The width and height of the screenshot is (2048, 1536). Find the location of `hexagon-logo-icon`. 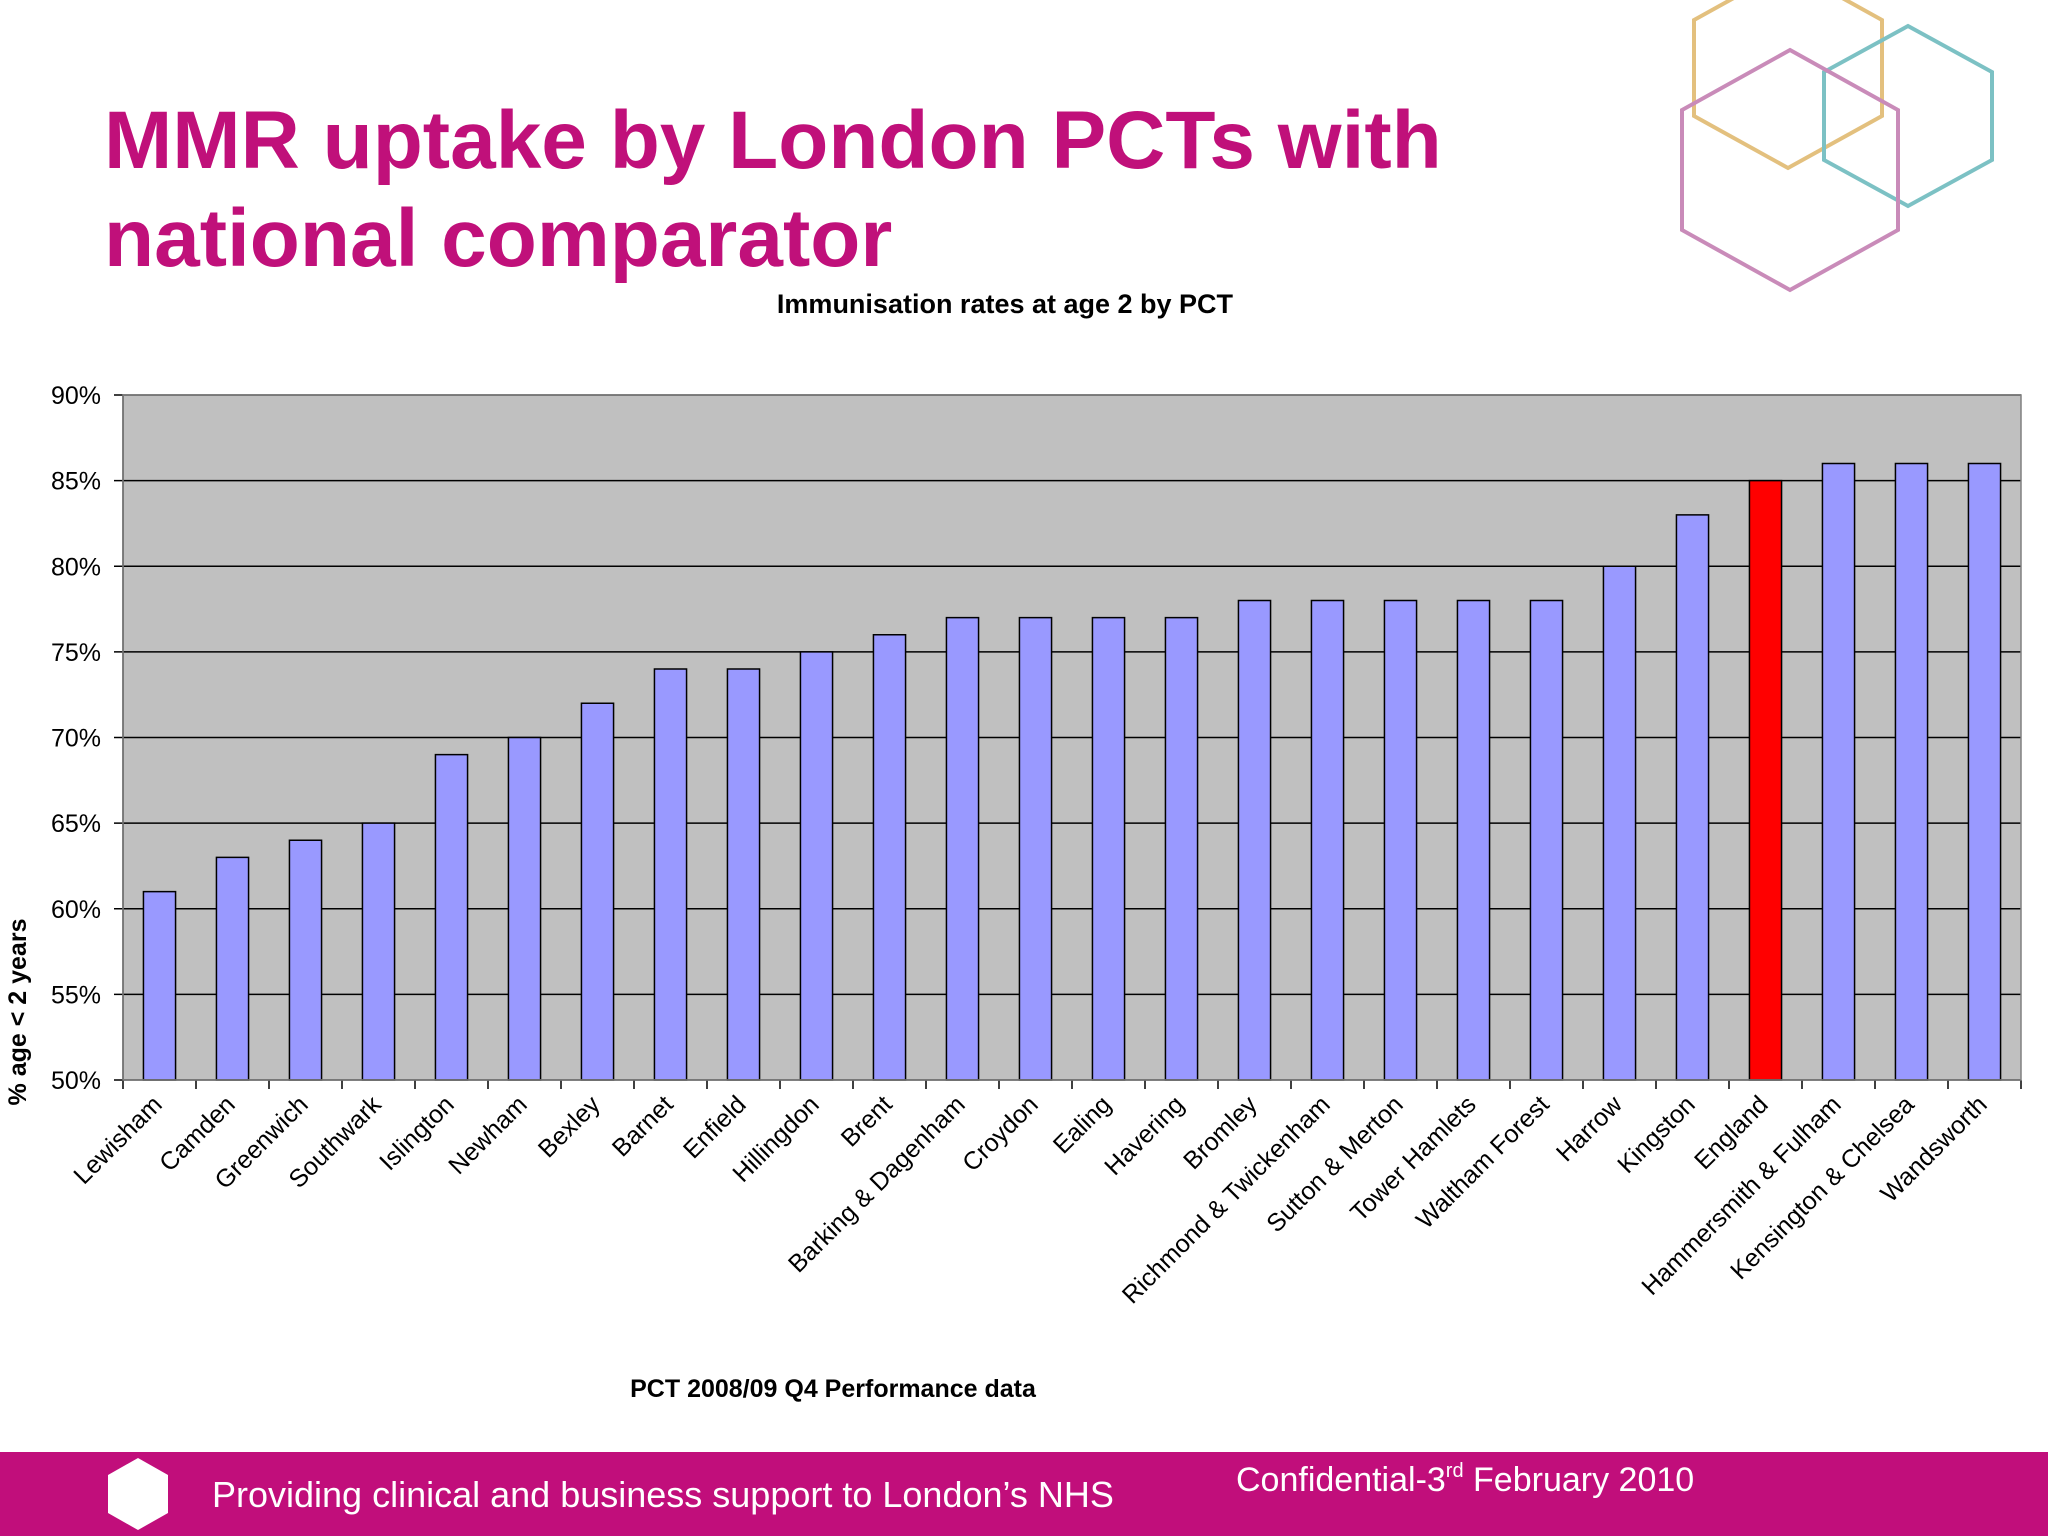

hexagon-logo-icon is located at coordinates (138, 1494).